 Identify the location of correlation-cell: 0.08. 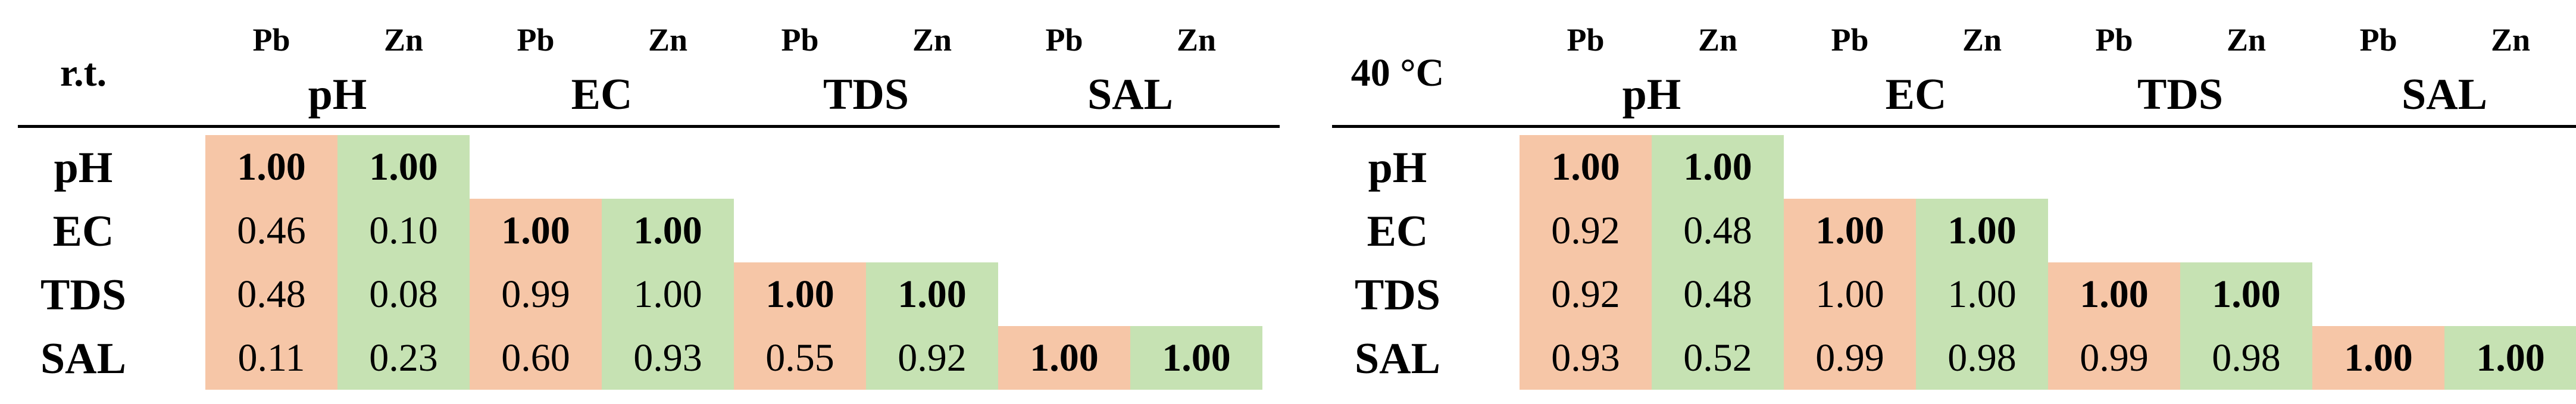
(403, 294).